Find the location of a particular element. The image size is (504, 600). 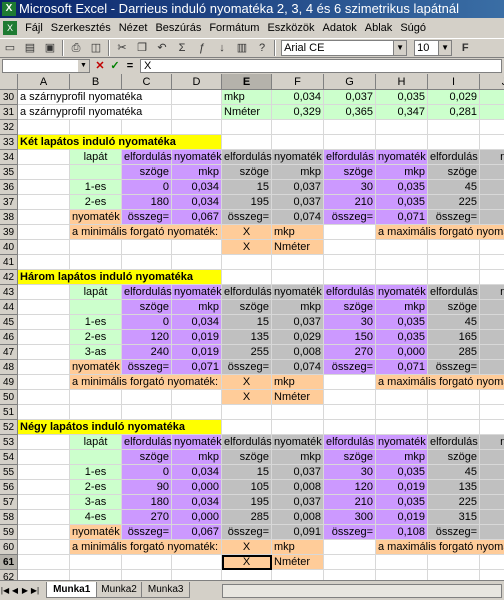

row-header: 36 is located at coordinates (9, 187).